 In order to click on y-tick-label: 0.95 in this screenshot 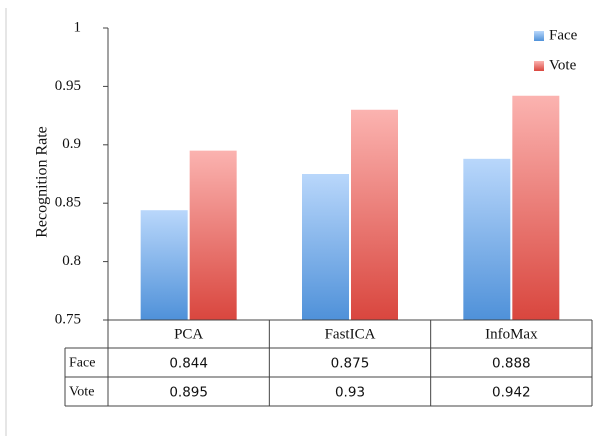, I will do `click(68, 86)`.